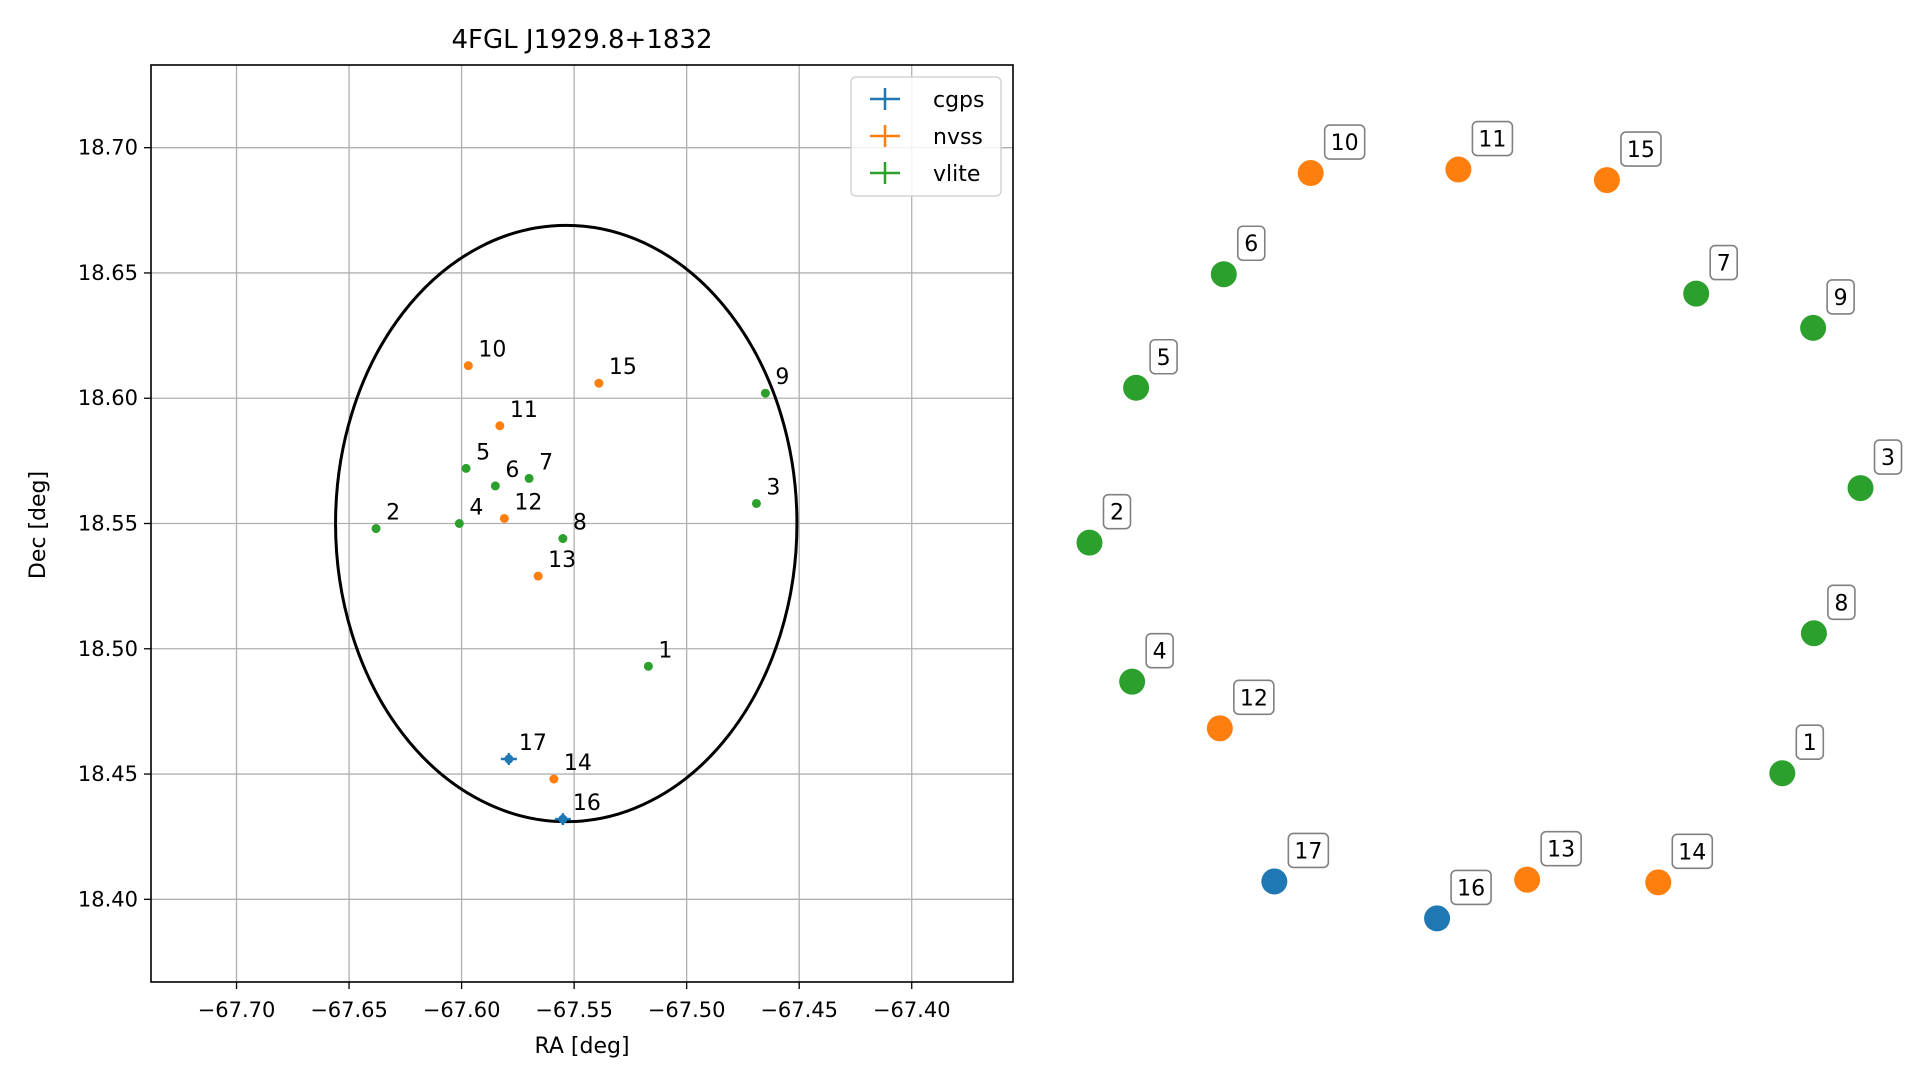 The image size is (1919, 1085). I want to click on point-label: 1, so click(665, 650).